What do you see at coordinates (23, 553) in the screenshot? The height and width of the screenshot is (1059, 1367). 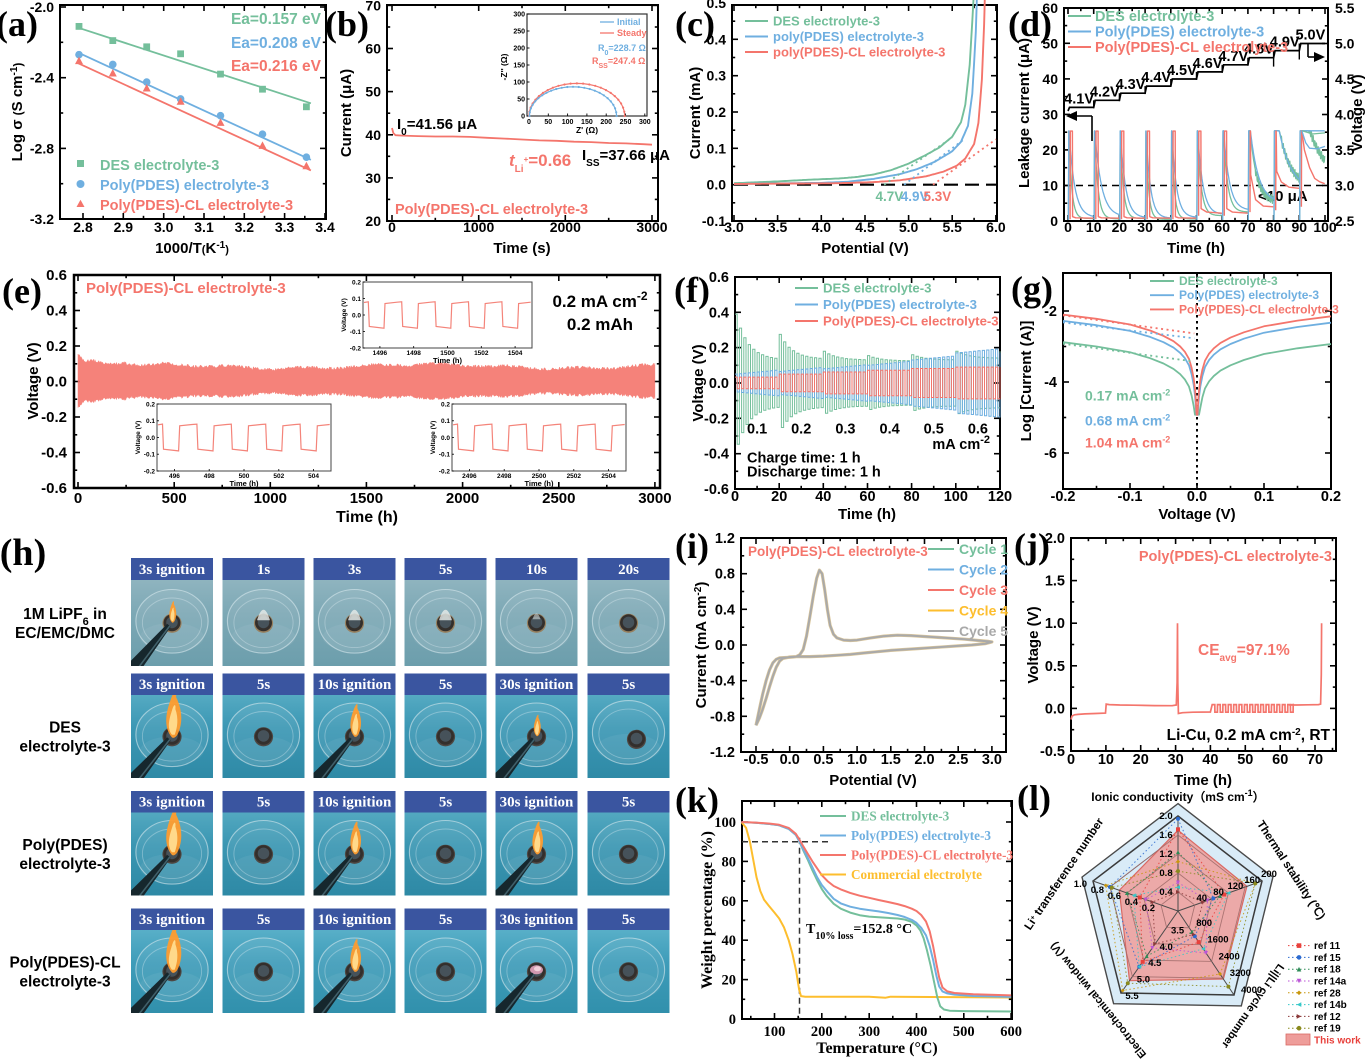 I see `svg-text: (h)` at bounding box center [23, 553].